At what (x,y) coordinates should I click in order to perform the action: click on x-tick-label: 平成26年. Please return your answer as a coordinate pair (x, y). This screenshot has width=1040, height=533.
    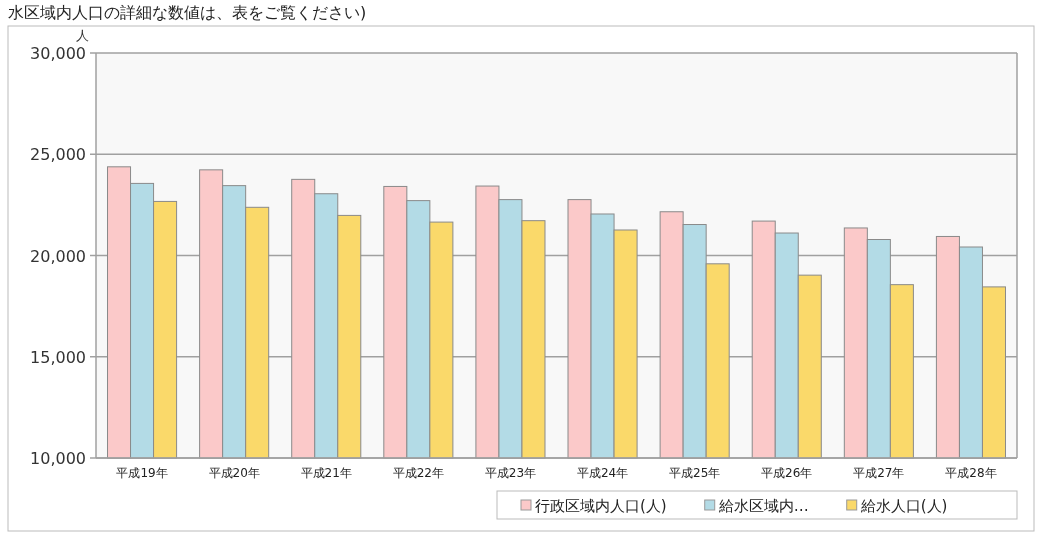
    Looking at the image, I should click on (787, 473).